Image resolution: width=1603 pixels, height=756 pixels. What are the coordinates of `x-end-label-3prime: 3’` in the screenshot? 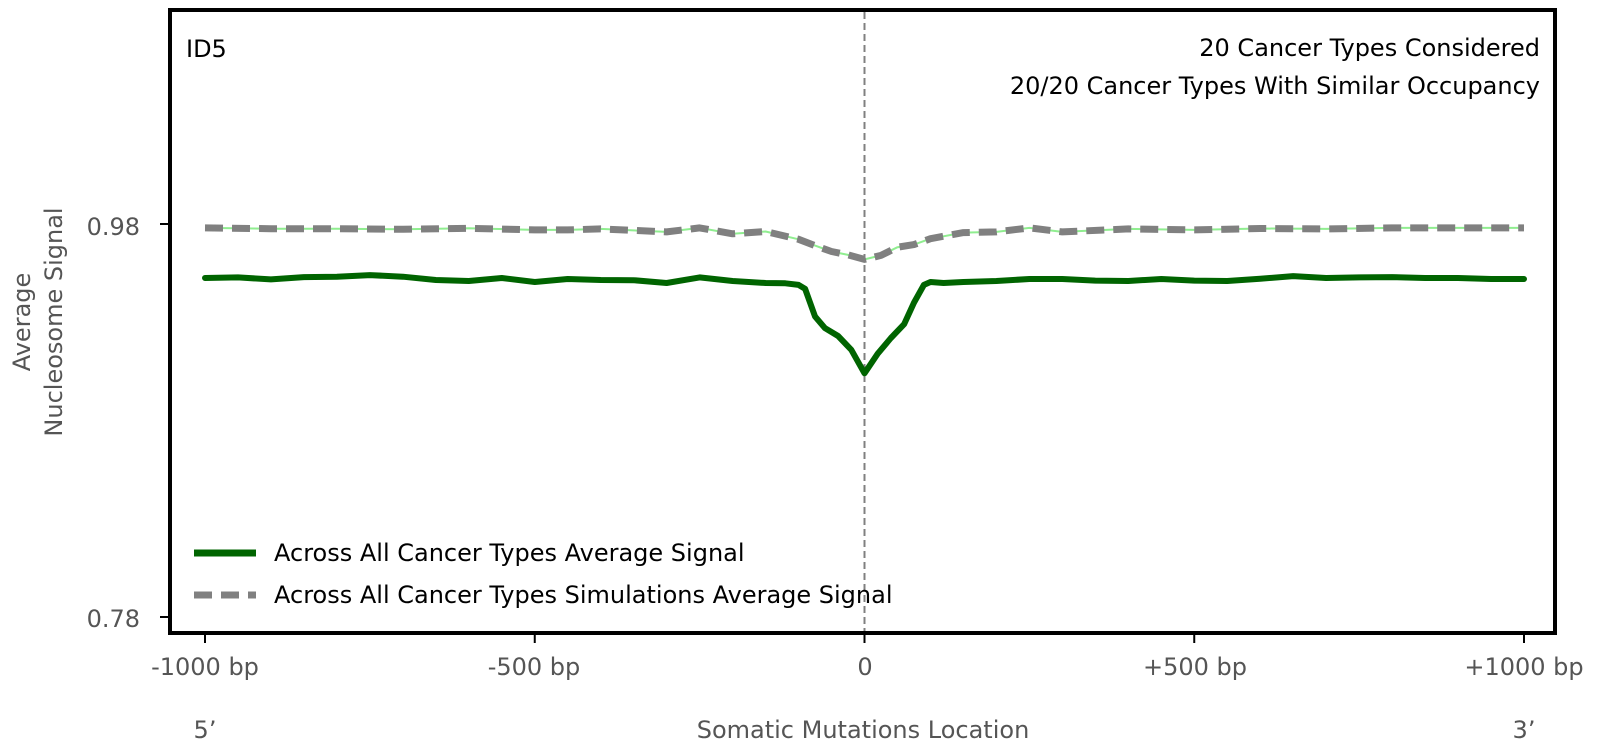 It's located at (1524, 730).